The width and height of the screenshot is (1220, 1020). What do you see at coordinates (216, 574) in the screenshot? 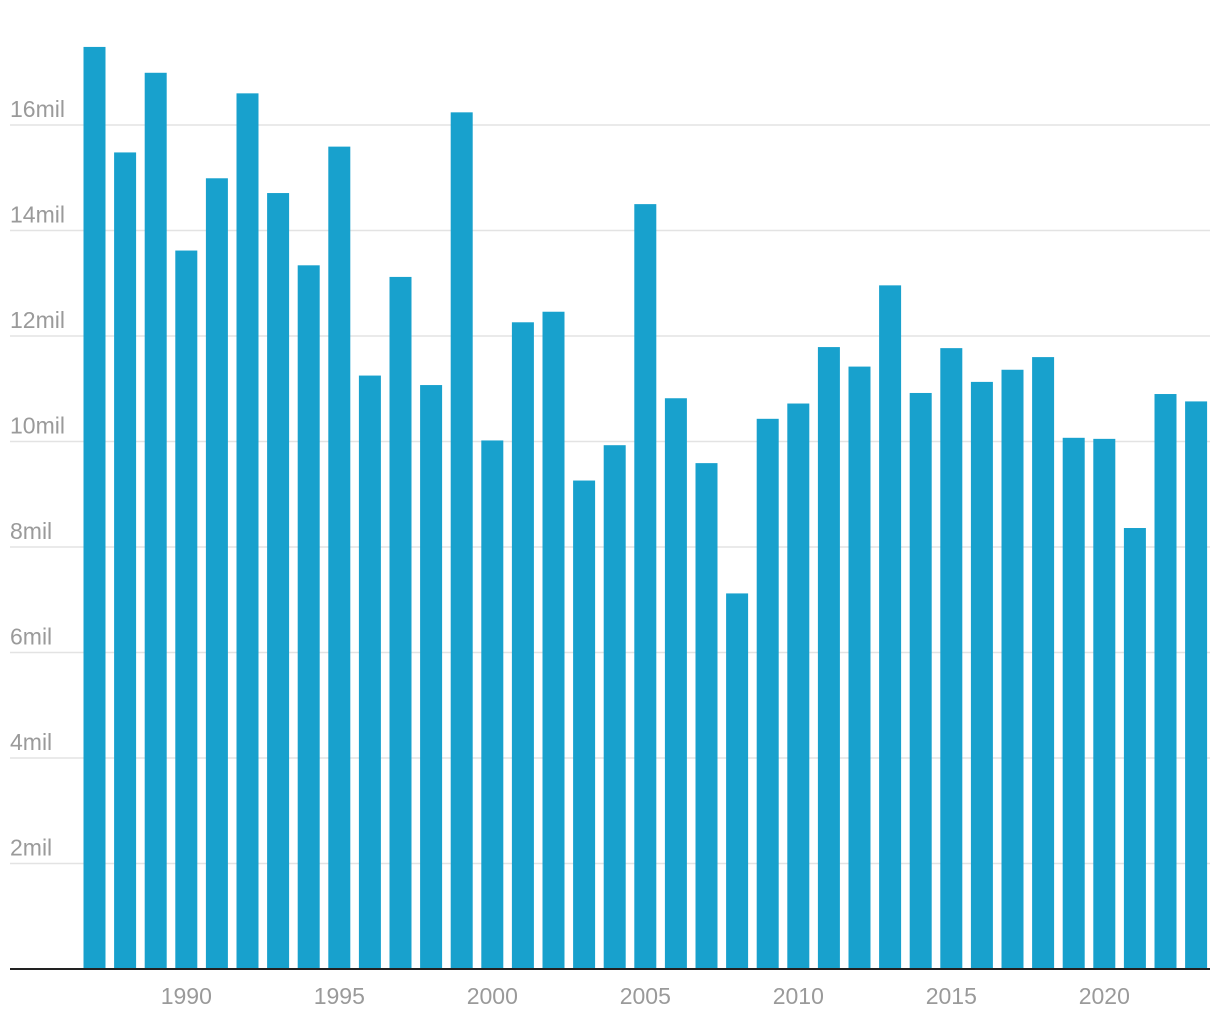
I see `bar-1991` at bounding box center [216, 574].